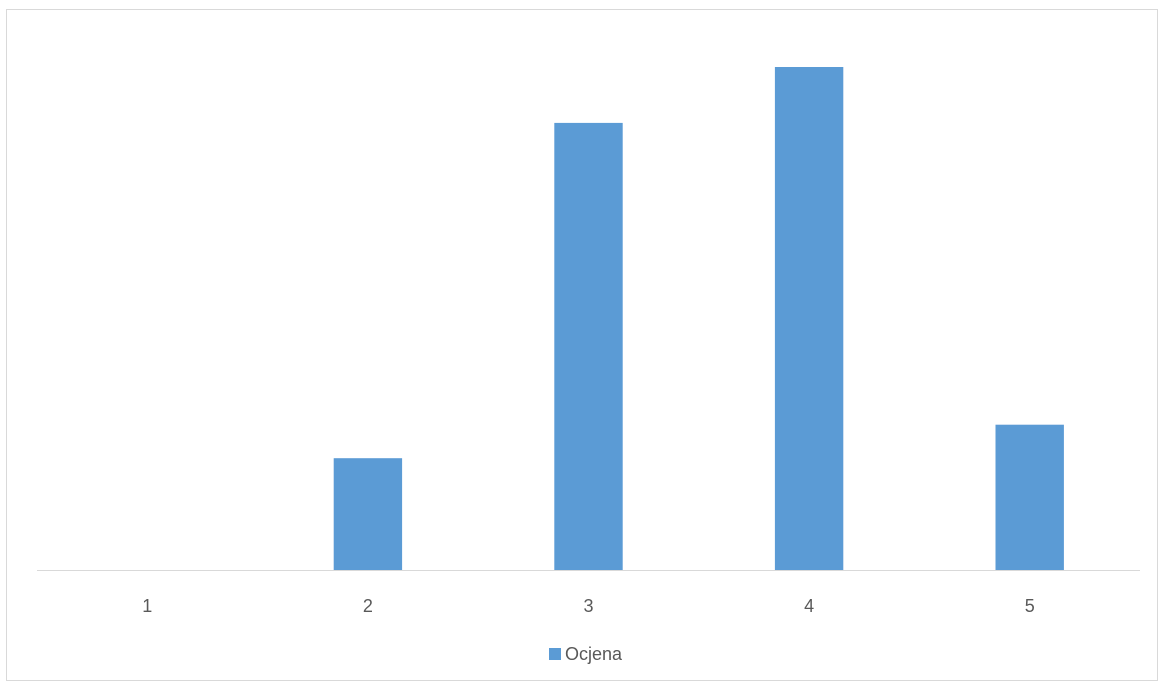  What do you see at coordinates (368, 606) in the screenshot?
I see `x-tick-label-2: 2` at bounding box center [368, 606].